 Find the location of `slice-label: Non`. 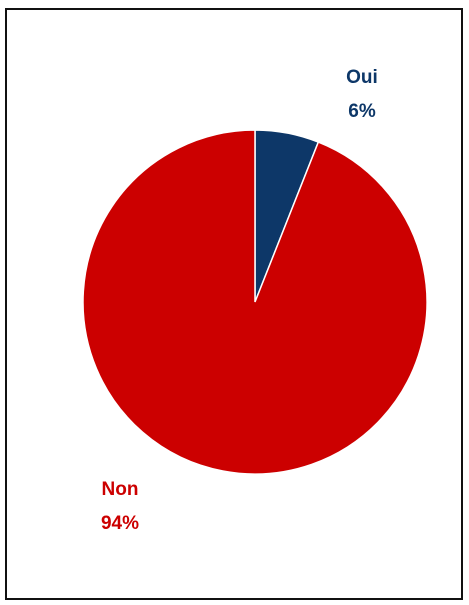

slice-label: Non is located at coordinates (120, 489).